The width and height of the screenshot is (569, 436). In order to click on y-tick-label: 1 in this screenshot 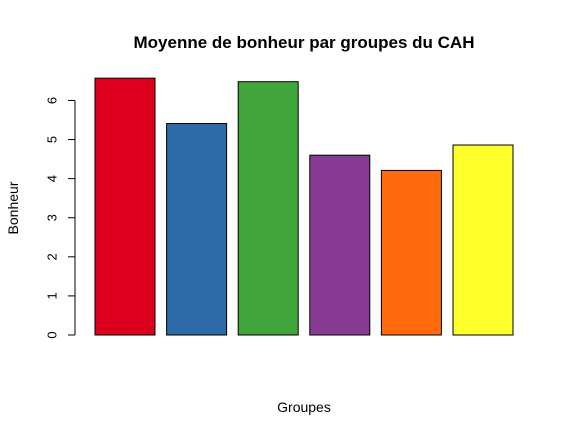, I will do `click(51, 295)`.